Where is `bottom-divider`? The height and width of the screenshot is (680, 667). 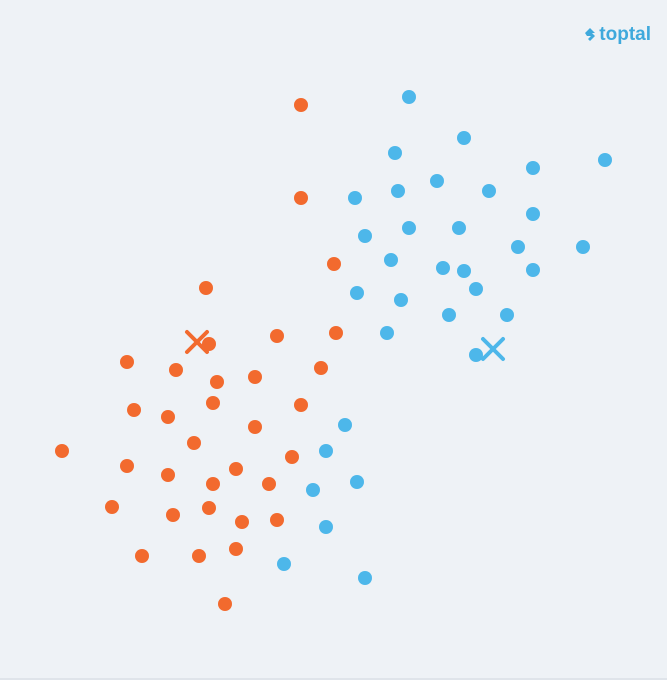
bottom-divider is located at coordinates (333, 679).